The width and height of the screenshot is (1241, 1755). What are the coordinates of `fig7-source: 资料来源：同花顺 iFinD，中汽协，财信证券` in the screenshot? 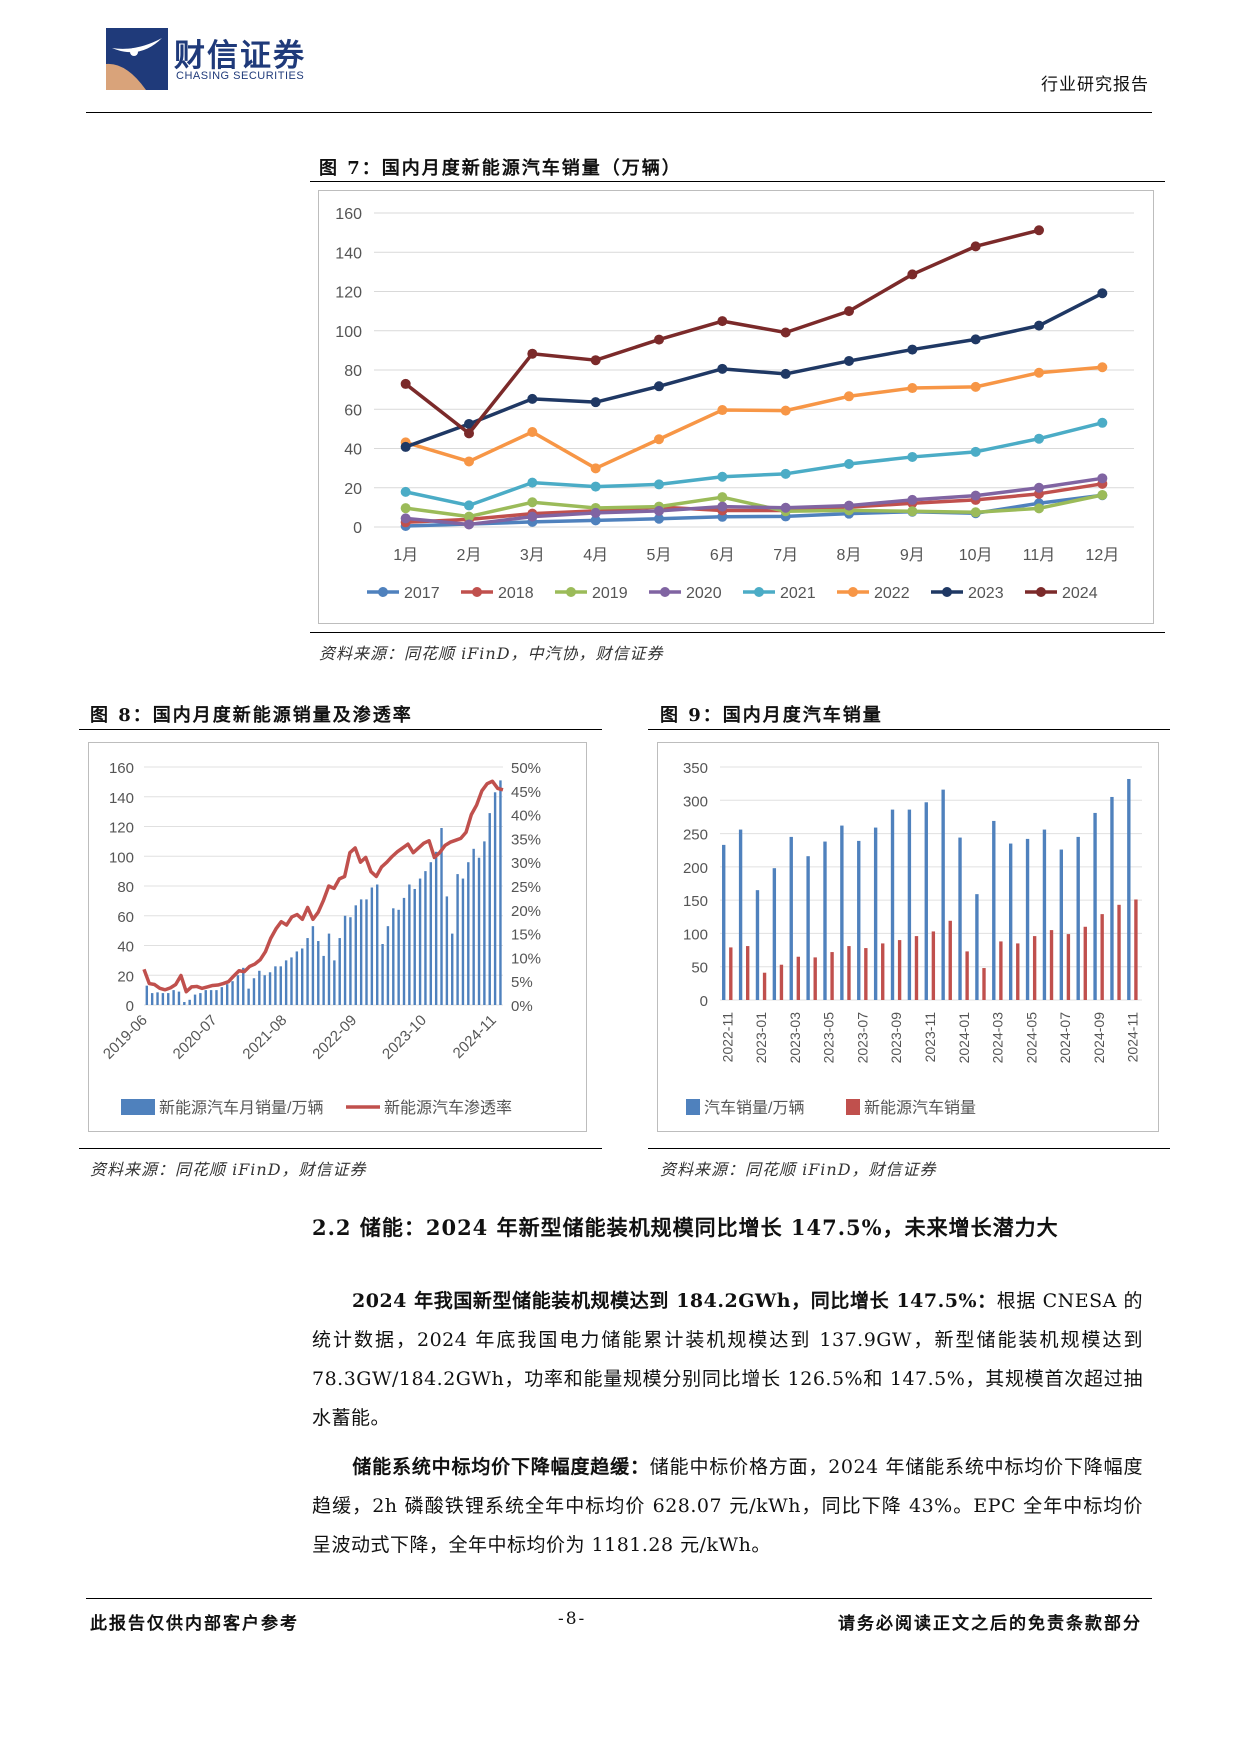 It's located at (491, 653).